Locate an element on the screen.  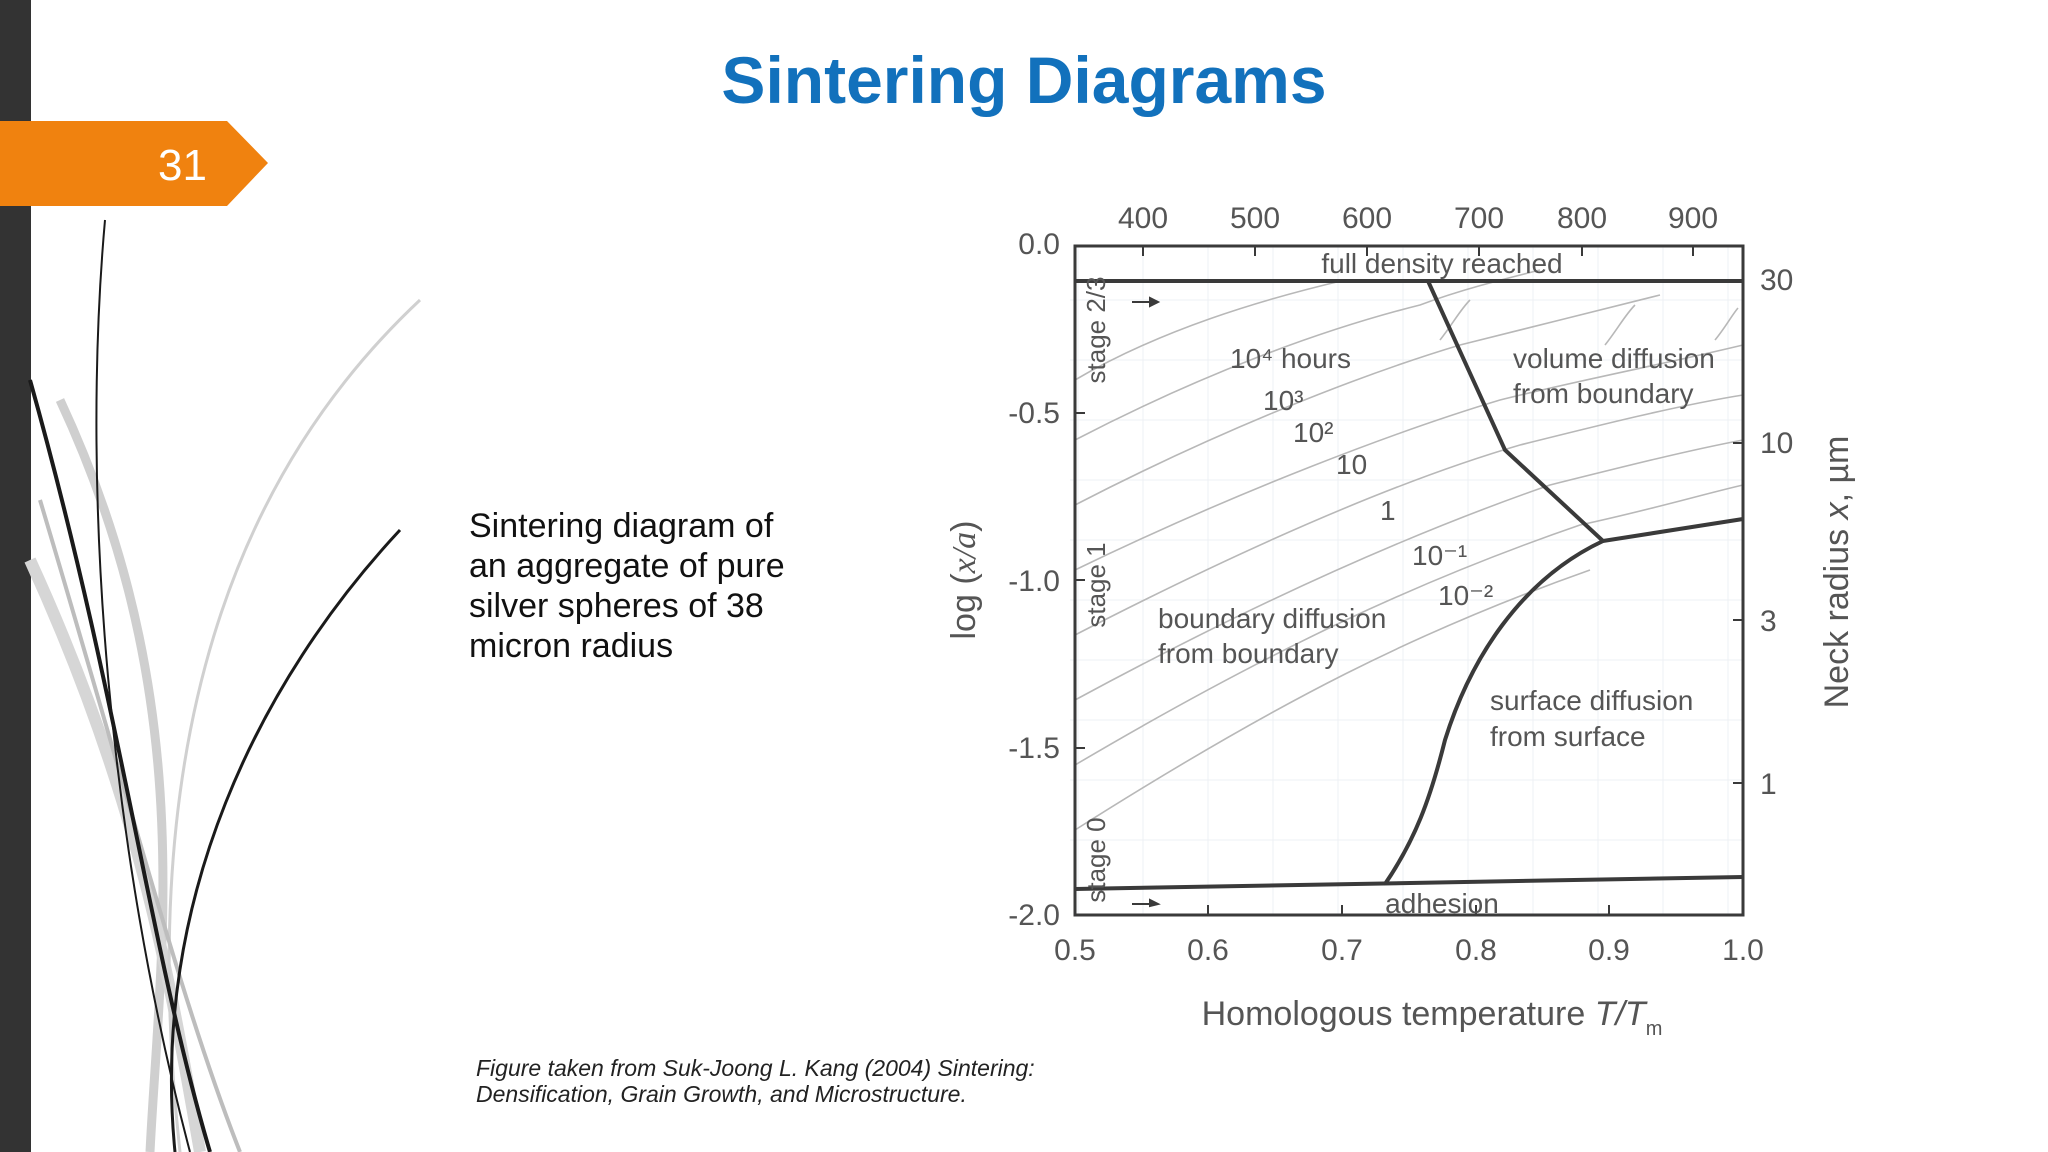
y-axis-title: log (x/a) is located at coordinates (964, 579).